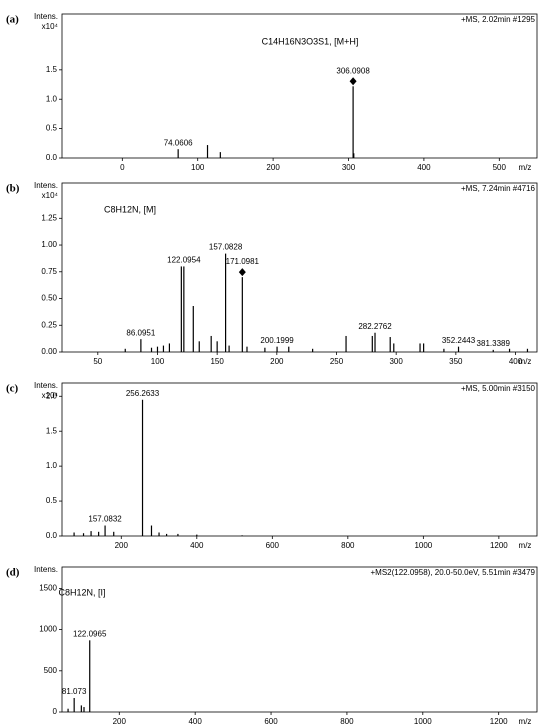  Describe the element at coordinates (375, 326) in the screenshot. I see `peak-label: 282.2762` at that location.